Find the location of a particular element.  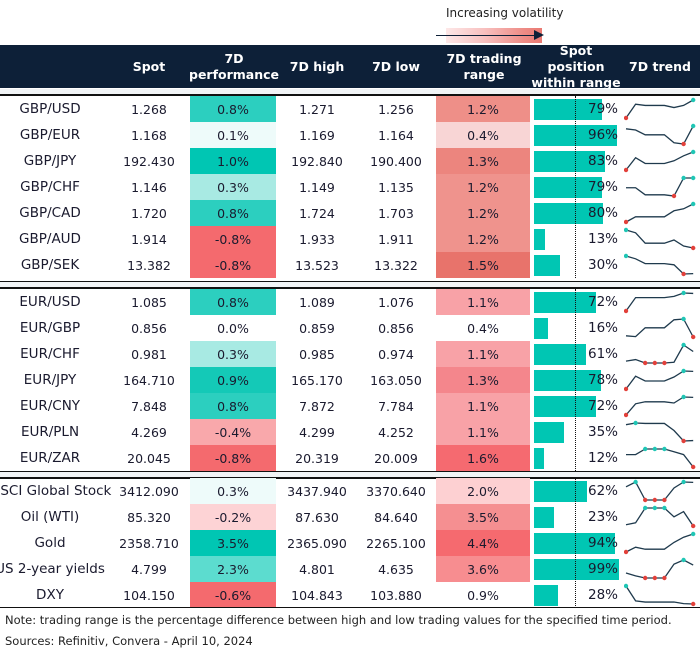

table-row: EUR/GBP 0.856 0.0% 0.859 0.856 0.4% 16% is located at coordinates (350, 328).